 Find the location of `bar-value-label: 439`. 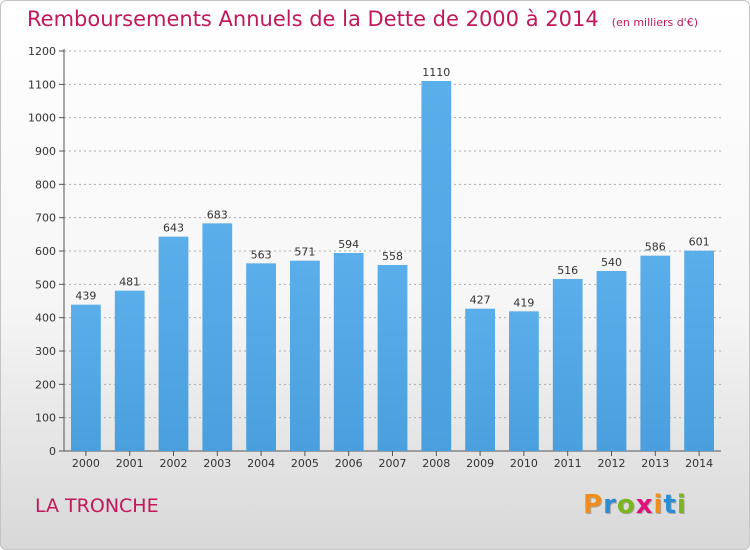

bar-value-label: 439 is located at coordinates (85, 296).